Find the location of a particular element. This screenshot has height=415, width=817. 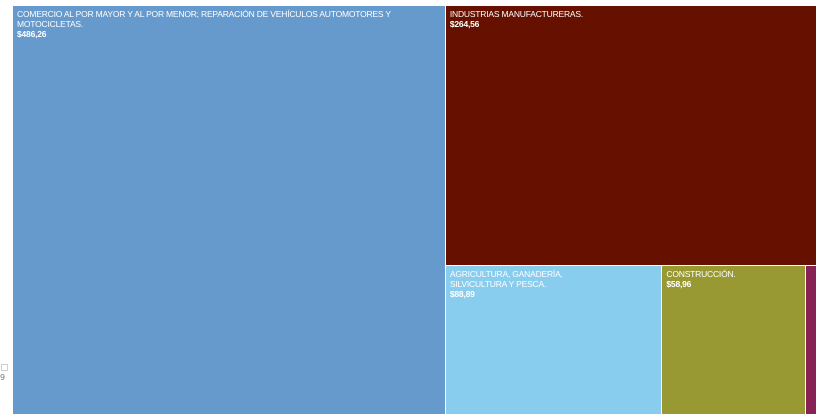

tile-value: $88,89 is located at coordinates (462, 293).